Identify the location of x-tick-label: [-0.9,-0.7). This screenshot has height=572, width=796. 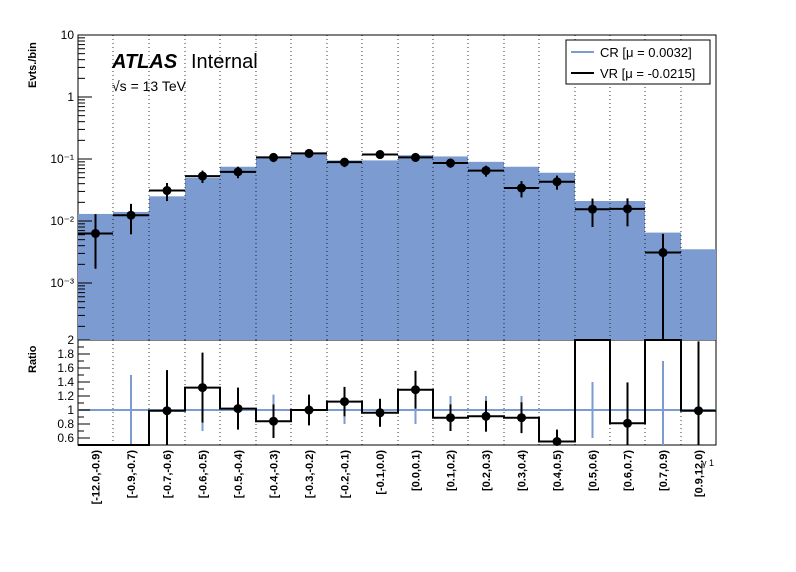
(132, 474).